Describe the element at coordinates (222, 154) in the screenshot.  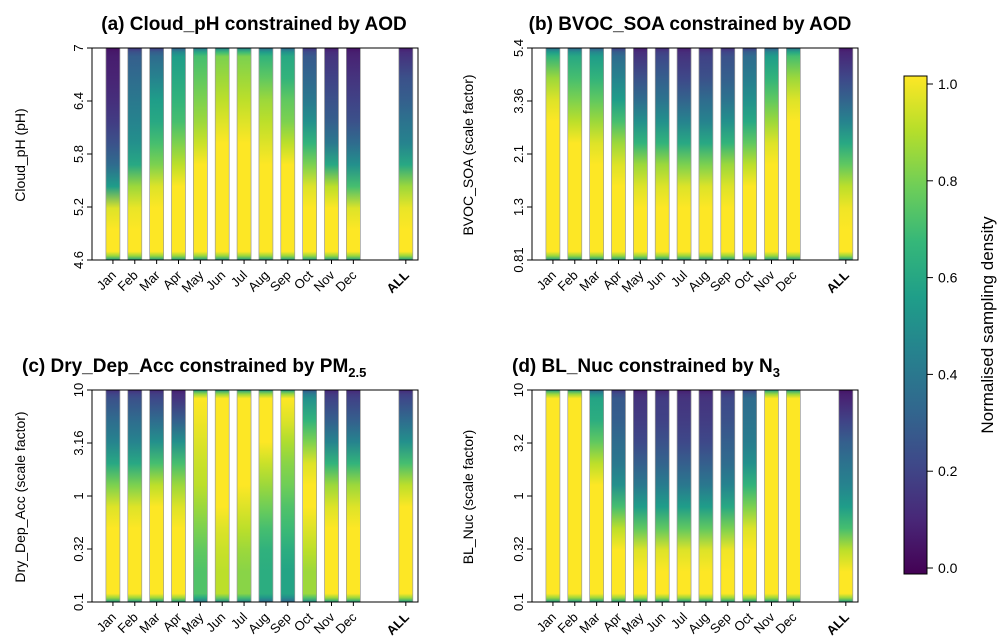
I see `panel-a-column-jun` at that location.